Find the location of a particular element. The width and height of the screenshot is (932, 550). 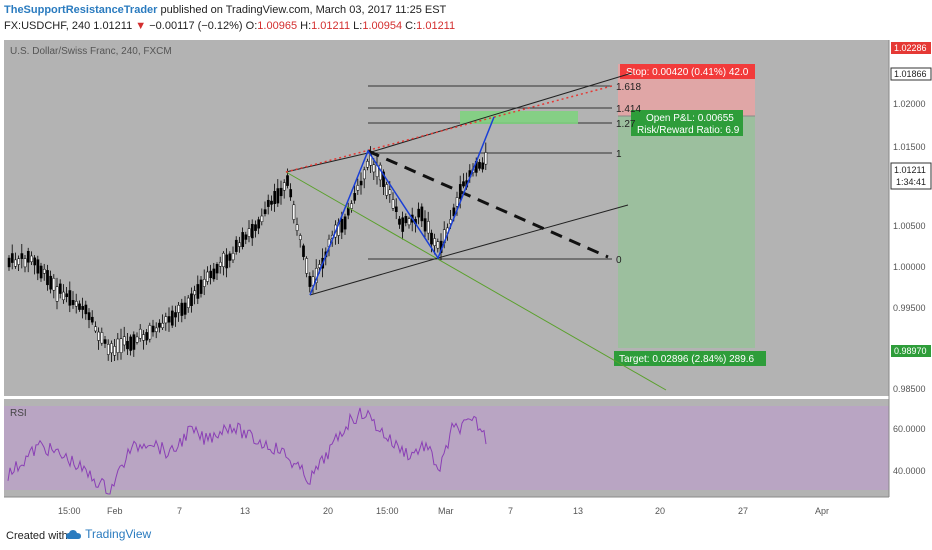

target-label-text: Target: 0.02896 (2.84%) 289.6 is located at coordinates (687, 359).